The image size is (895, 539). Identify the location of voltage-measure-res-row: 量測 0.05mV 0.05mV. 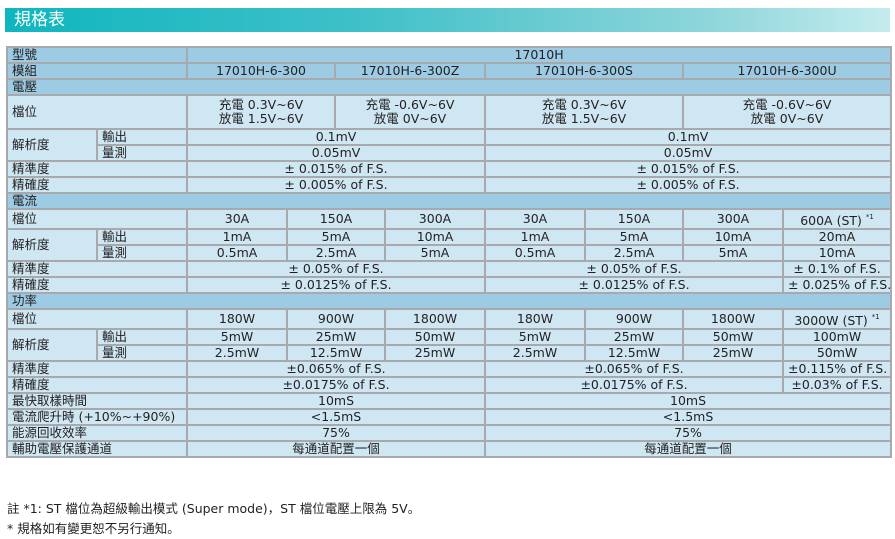
(450, 153).